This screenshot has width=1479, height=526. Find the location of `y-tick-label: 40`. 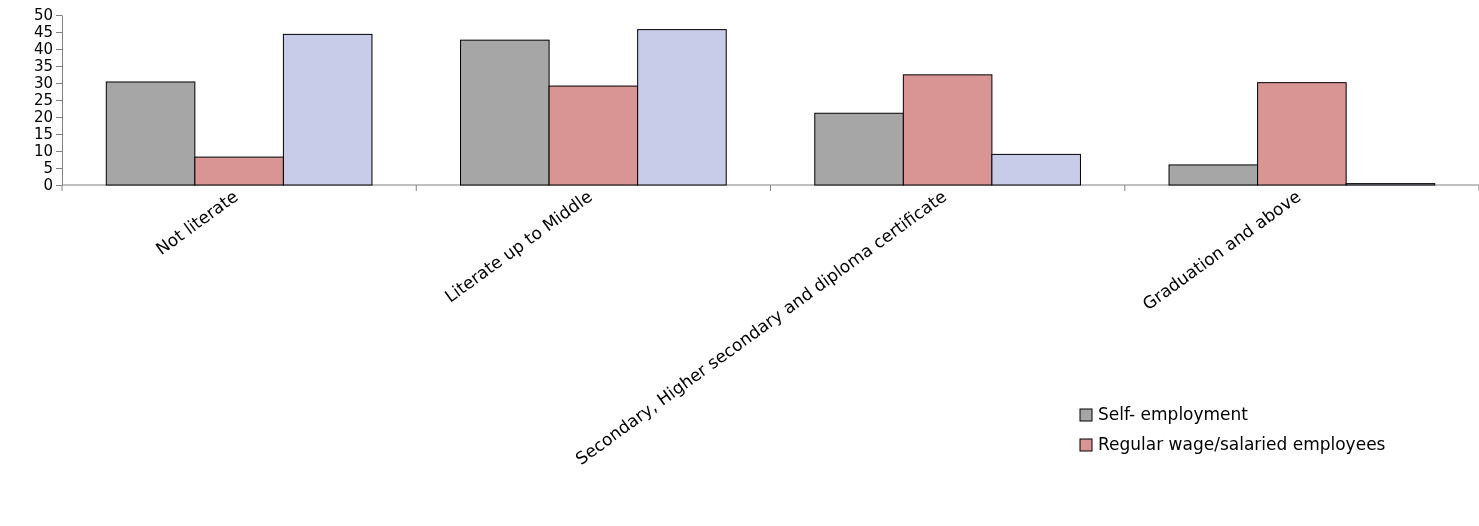

y-tick-label: 40 is located at coordinates (43, 49).